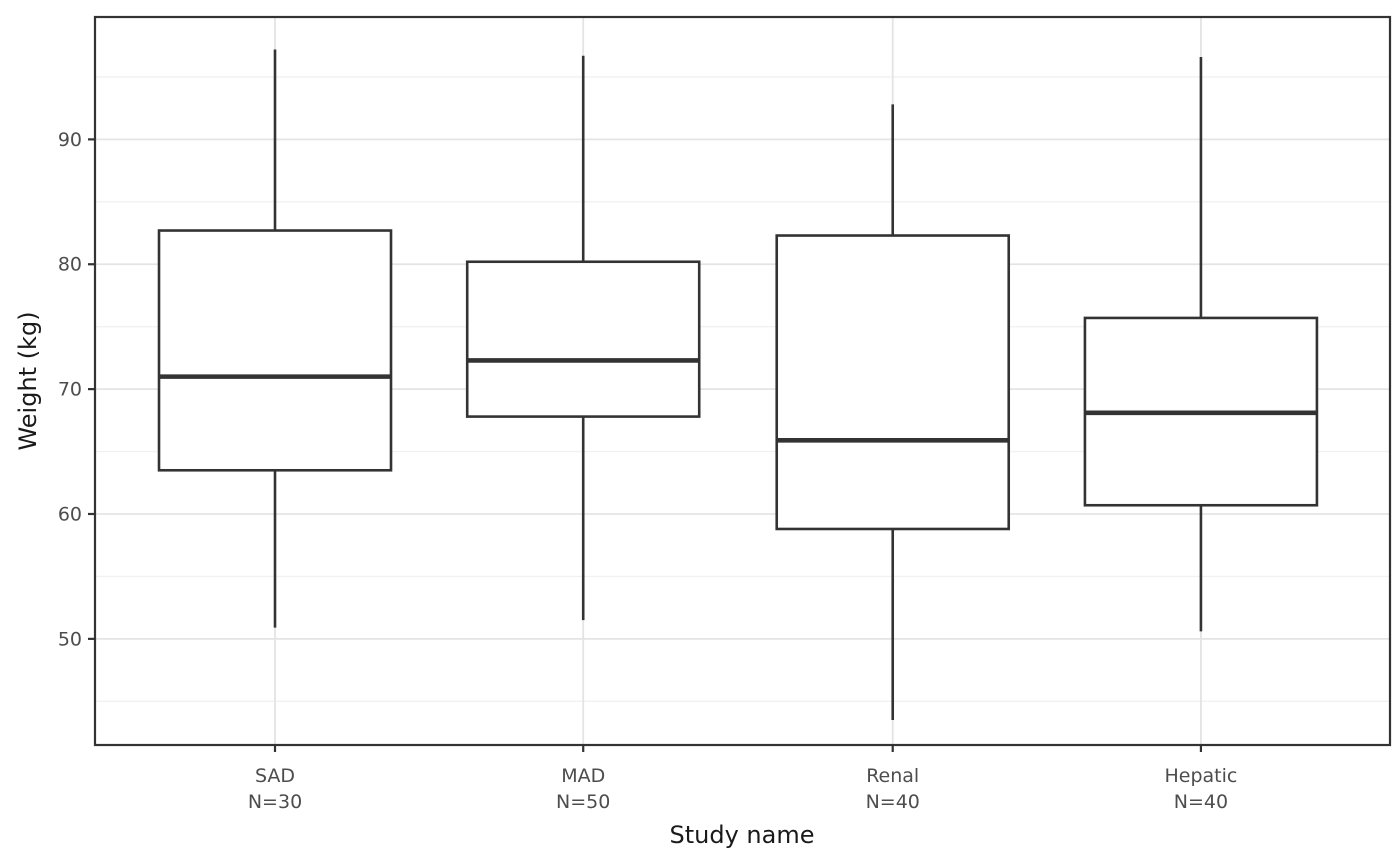  Describe the element at coordinates (583, 776) in the screenshot. I see `x-tick-label-name: MAD` at that location.